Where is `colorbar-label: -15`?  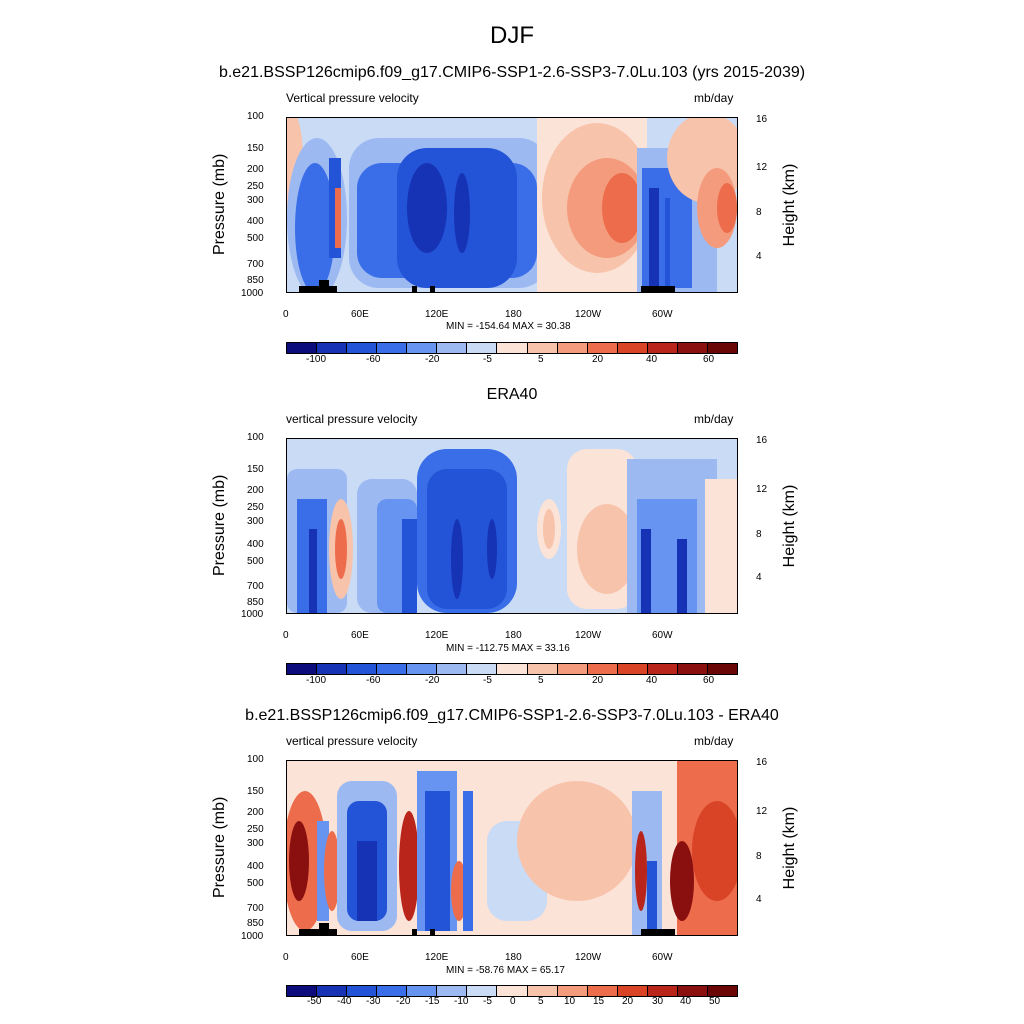 colorbar-label: -15 is located at coordinates (432, 1001).